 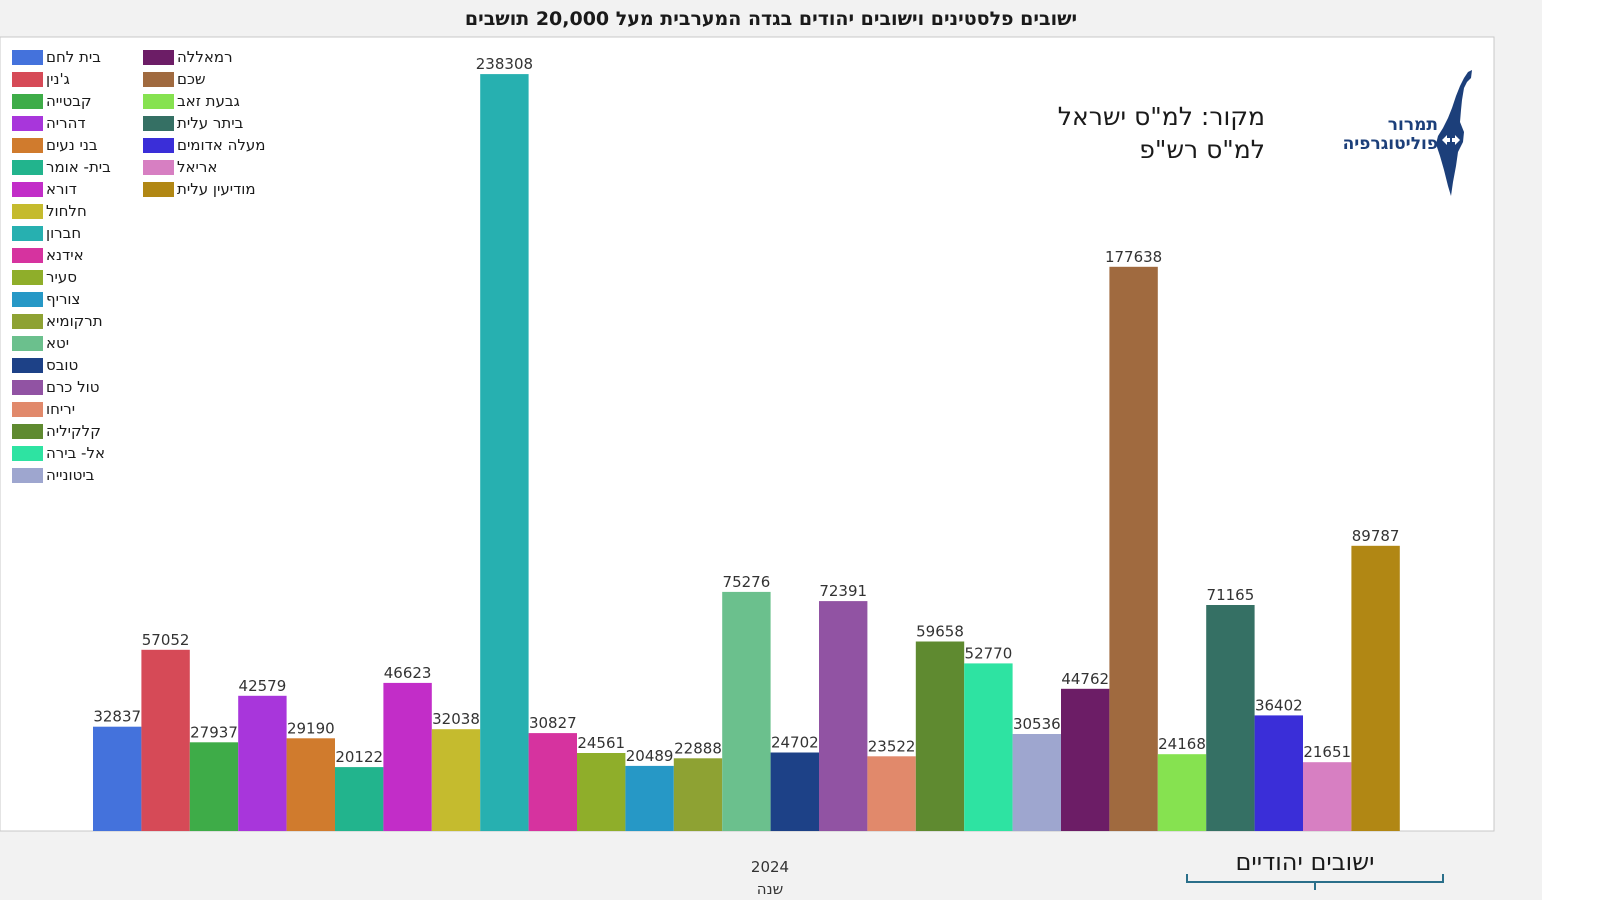 What do you see at coordinates (1376, 536) in the screenshot?
I see `bar-value-label: 89787` at bounding box center [1376, 536].